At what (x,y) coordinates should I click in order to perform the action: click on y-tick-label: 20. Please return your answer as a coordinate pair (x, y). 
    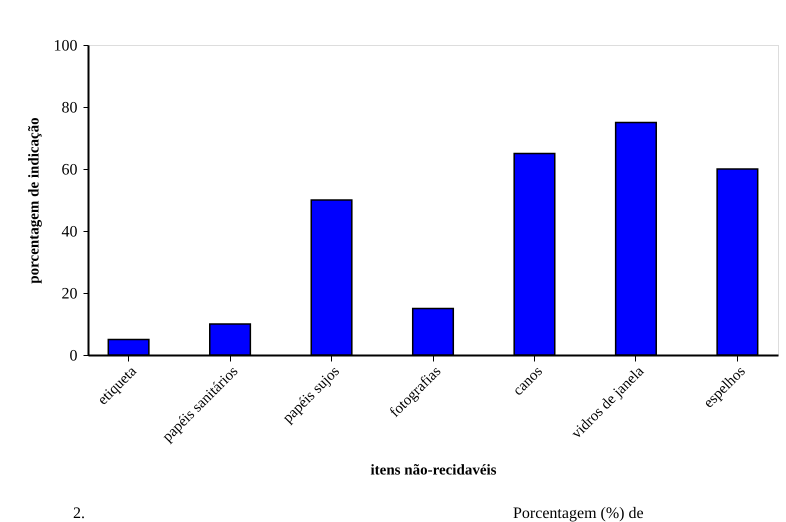
    Looking at the image, I should click on (70, 294).